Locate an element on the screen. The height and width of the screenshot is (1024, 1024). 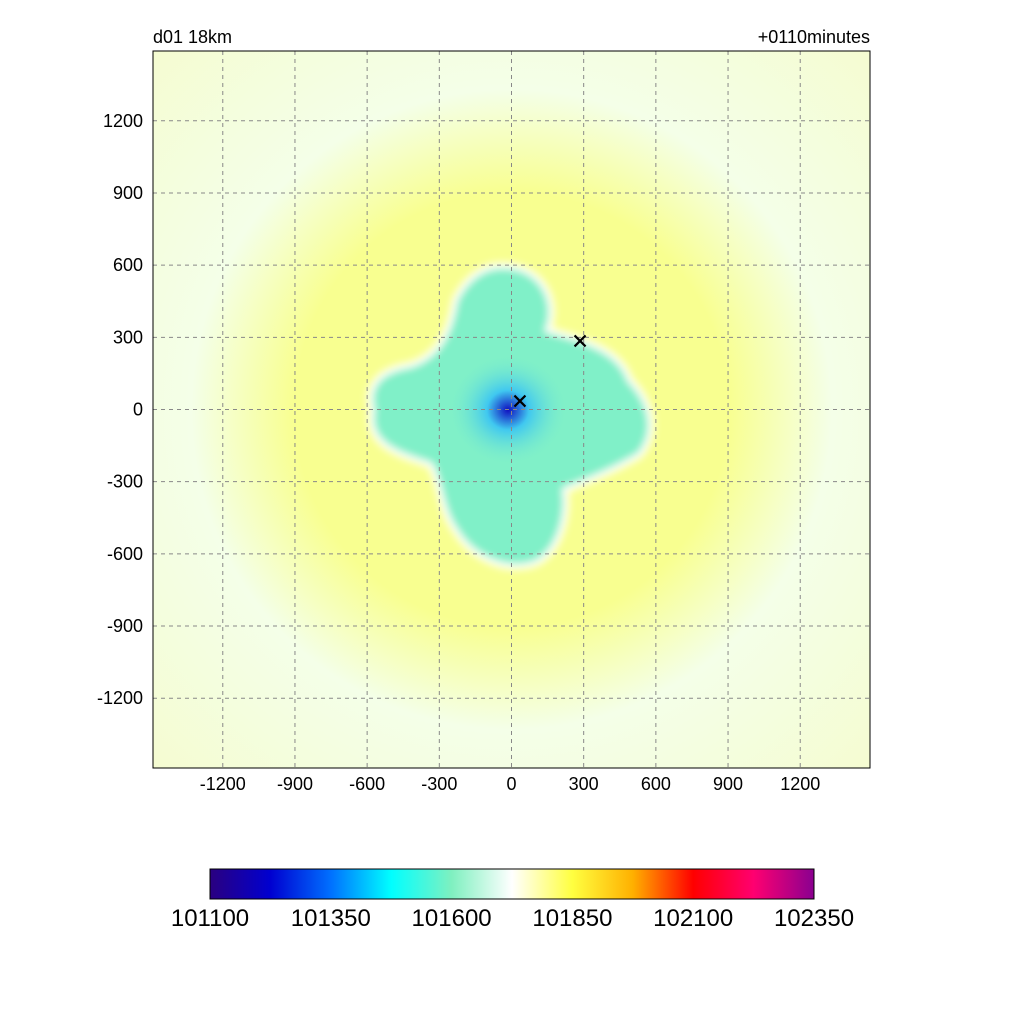
y-tick-label: -1200 is located at coordinates (120, 698).